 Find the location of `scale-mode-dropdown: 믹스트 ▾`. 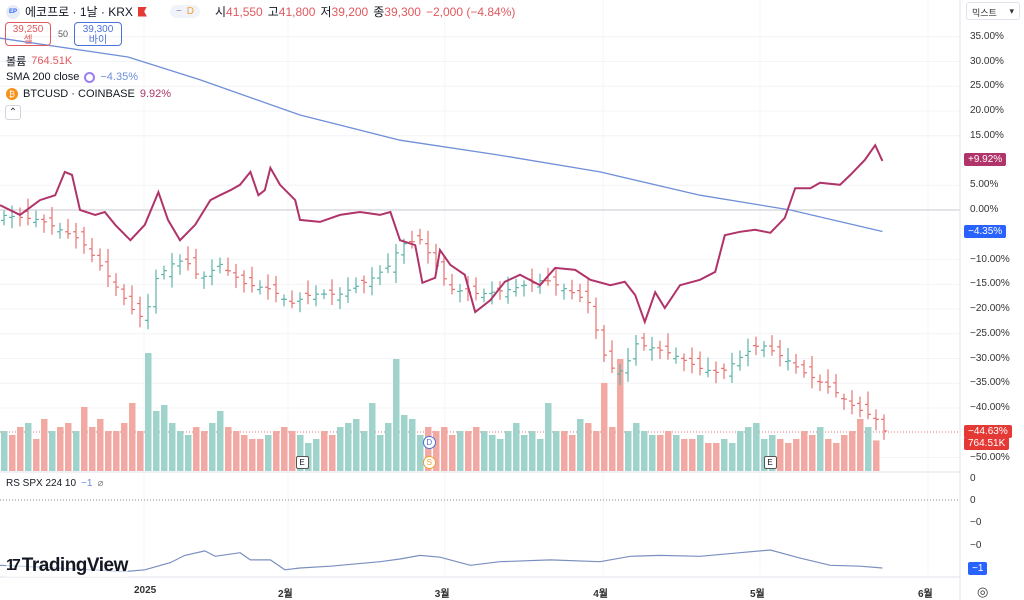

scale-mode-dropdown: 믹스트 ▾ is located at coordinates (993, 11).